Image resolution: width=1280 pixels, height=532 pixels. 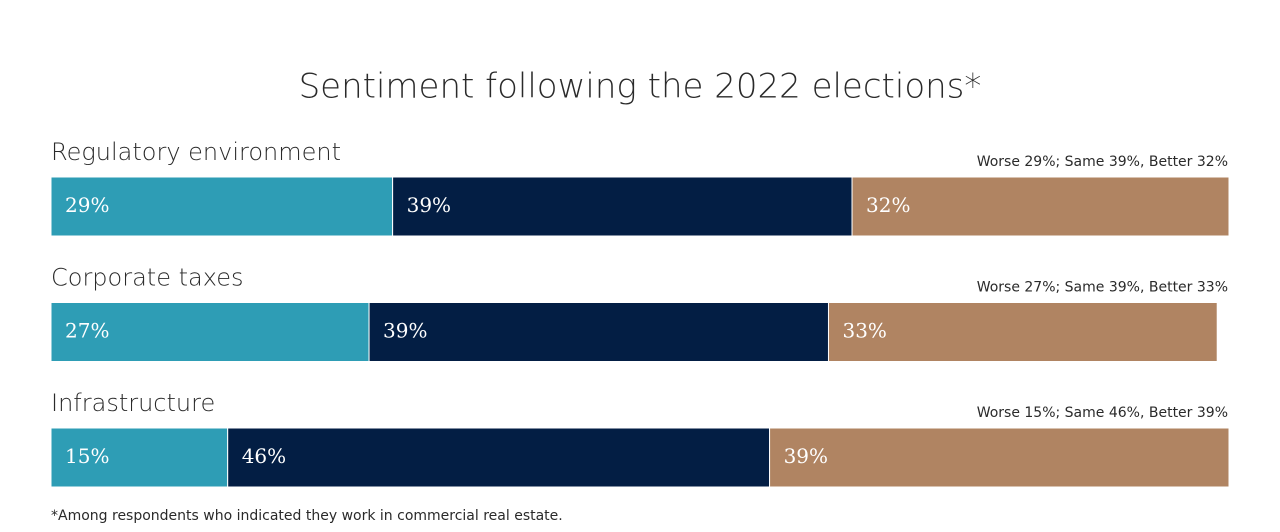 I want to click on chart-title: Sentiment following the 2022 elections*, so click(x=640, y=87).